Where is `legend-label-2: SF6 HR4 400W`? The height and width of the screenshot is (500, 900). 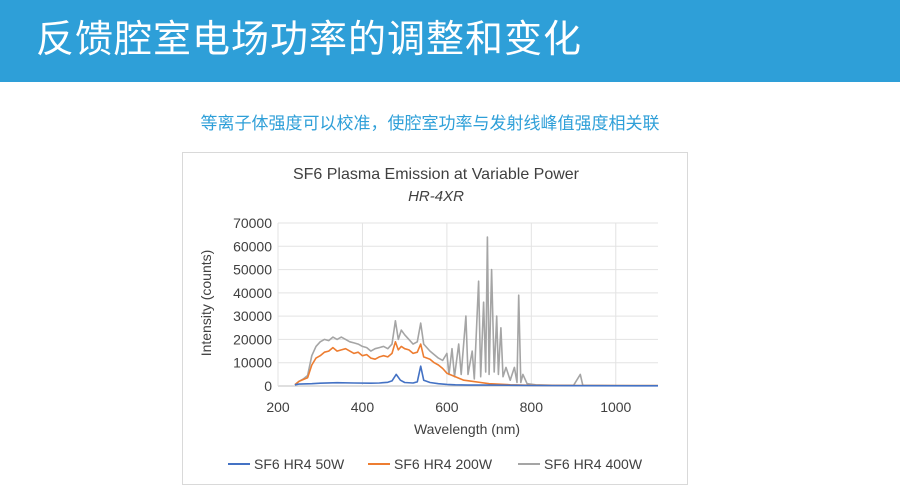 legend-label-2: SF6 HR4 400W is located at coordinates (593, 464).